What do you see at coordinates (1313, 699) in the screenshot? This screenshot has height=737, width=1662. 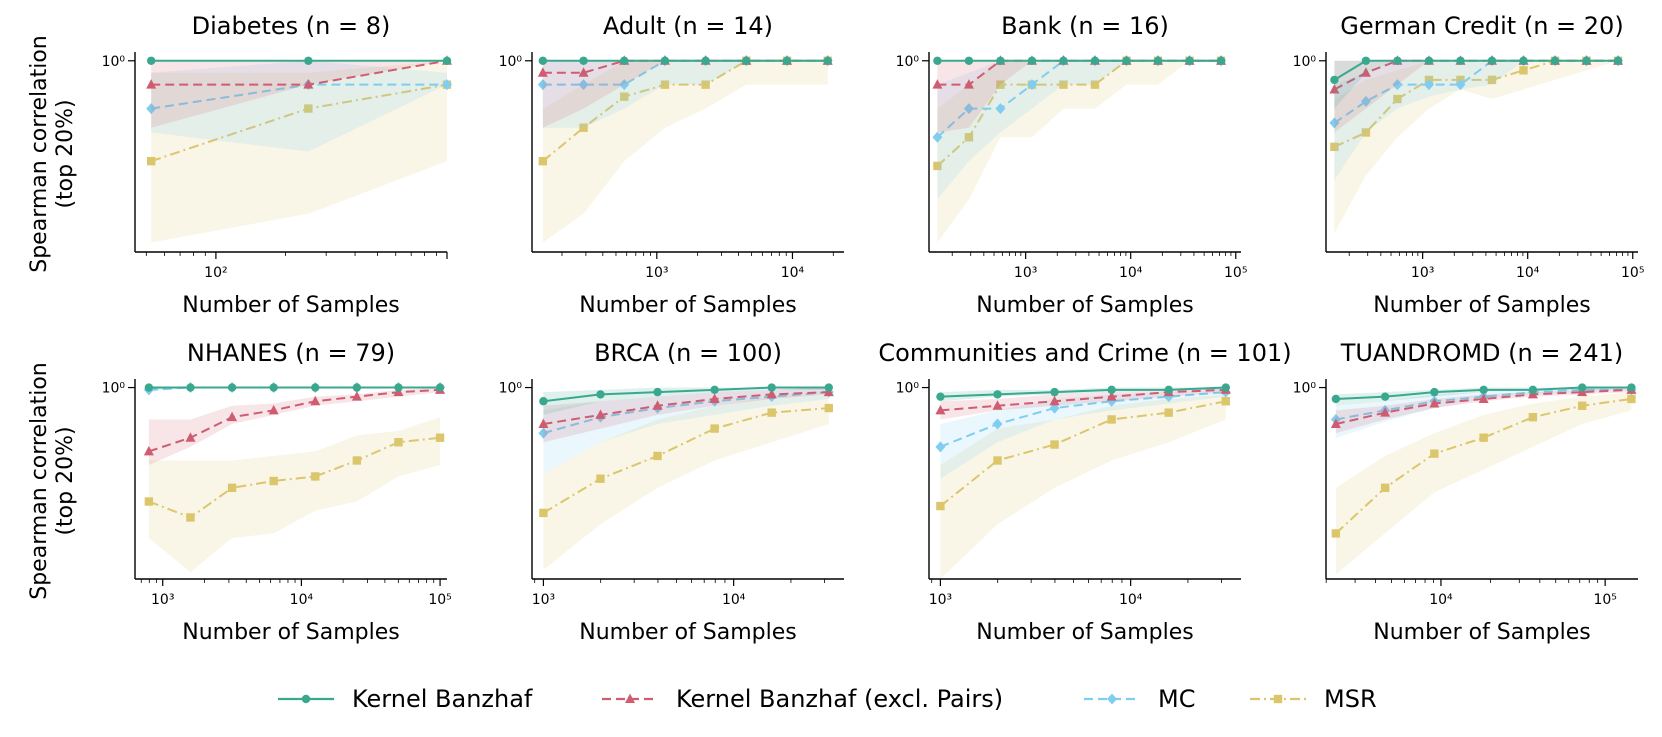 I see `legend-item-msr: MSR` at bounding box center [1313, 699].